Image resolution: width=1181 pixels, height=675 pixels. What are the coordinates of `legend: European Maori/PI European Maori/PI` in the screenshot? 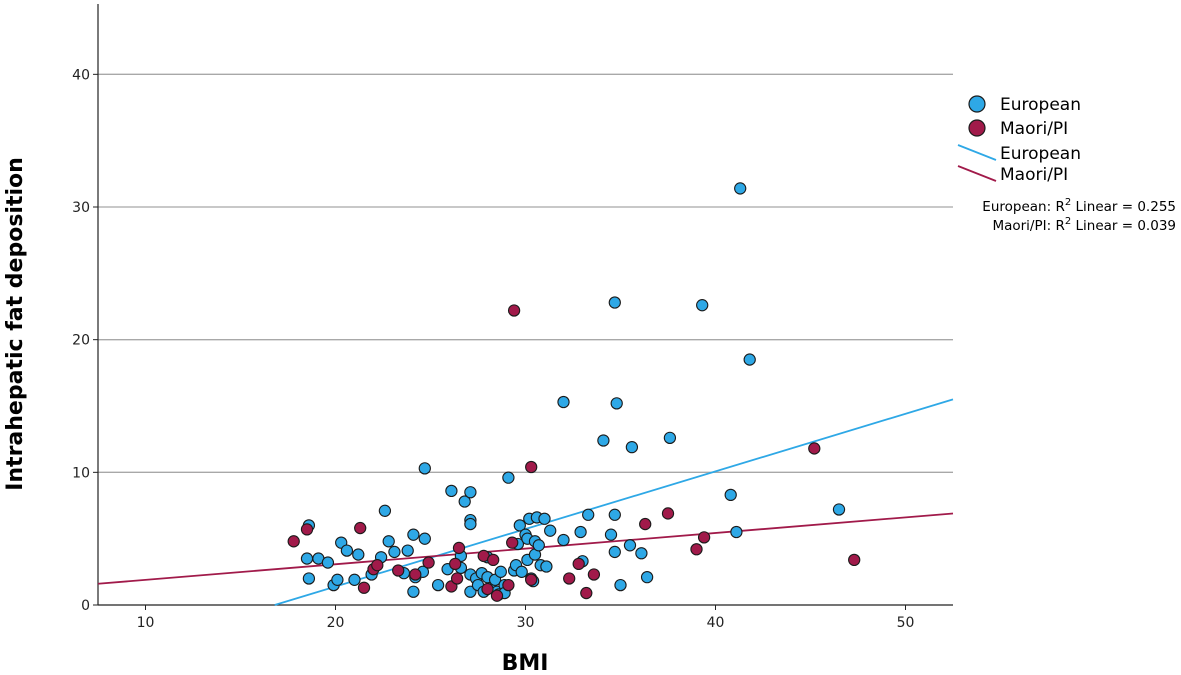 It's located at (1019, 140).